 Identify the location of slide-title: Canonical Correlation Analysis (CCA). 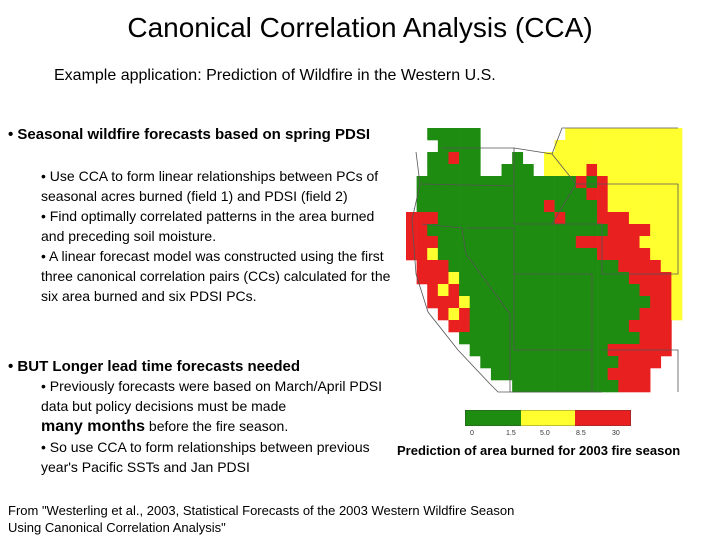
(360, 27).